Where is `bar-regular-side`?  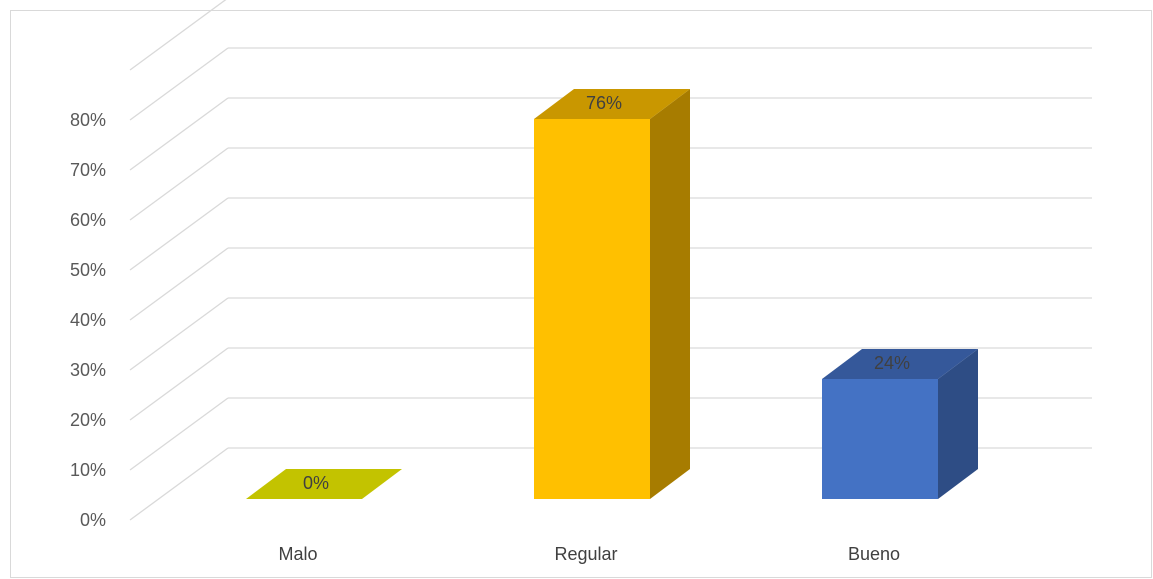
bar-regular-side is located at coordinates (670, 294).